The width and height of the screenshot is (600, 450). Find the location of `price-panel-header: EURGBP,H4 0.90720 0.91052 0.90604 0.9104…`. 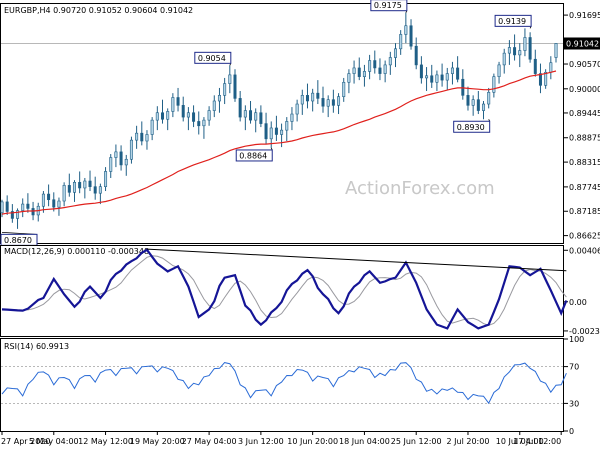

price-panel-header: EURGBP,H4 0.90720 0.91052 0.90604 0.9104… is located at coordinates (98, 10).